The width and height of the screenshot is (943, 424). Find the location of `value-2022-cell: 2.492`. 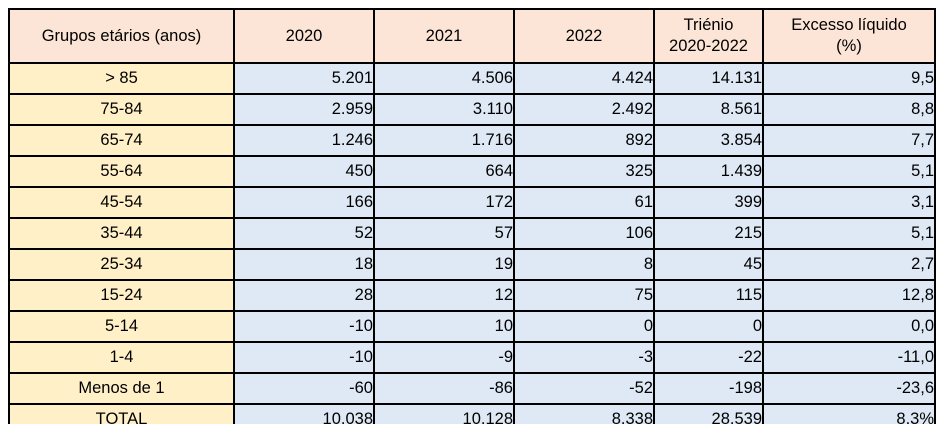

value-2022-cell: 2.492 is located at coordinates (584, 109).